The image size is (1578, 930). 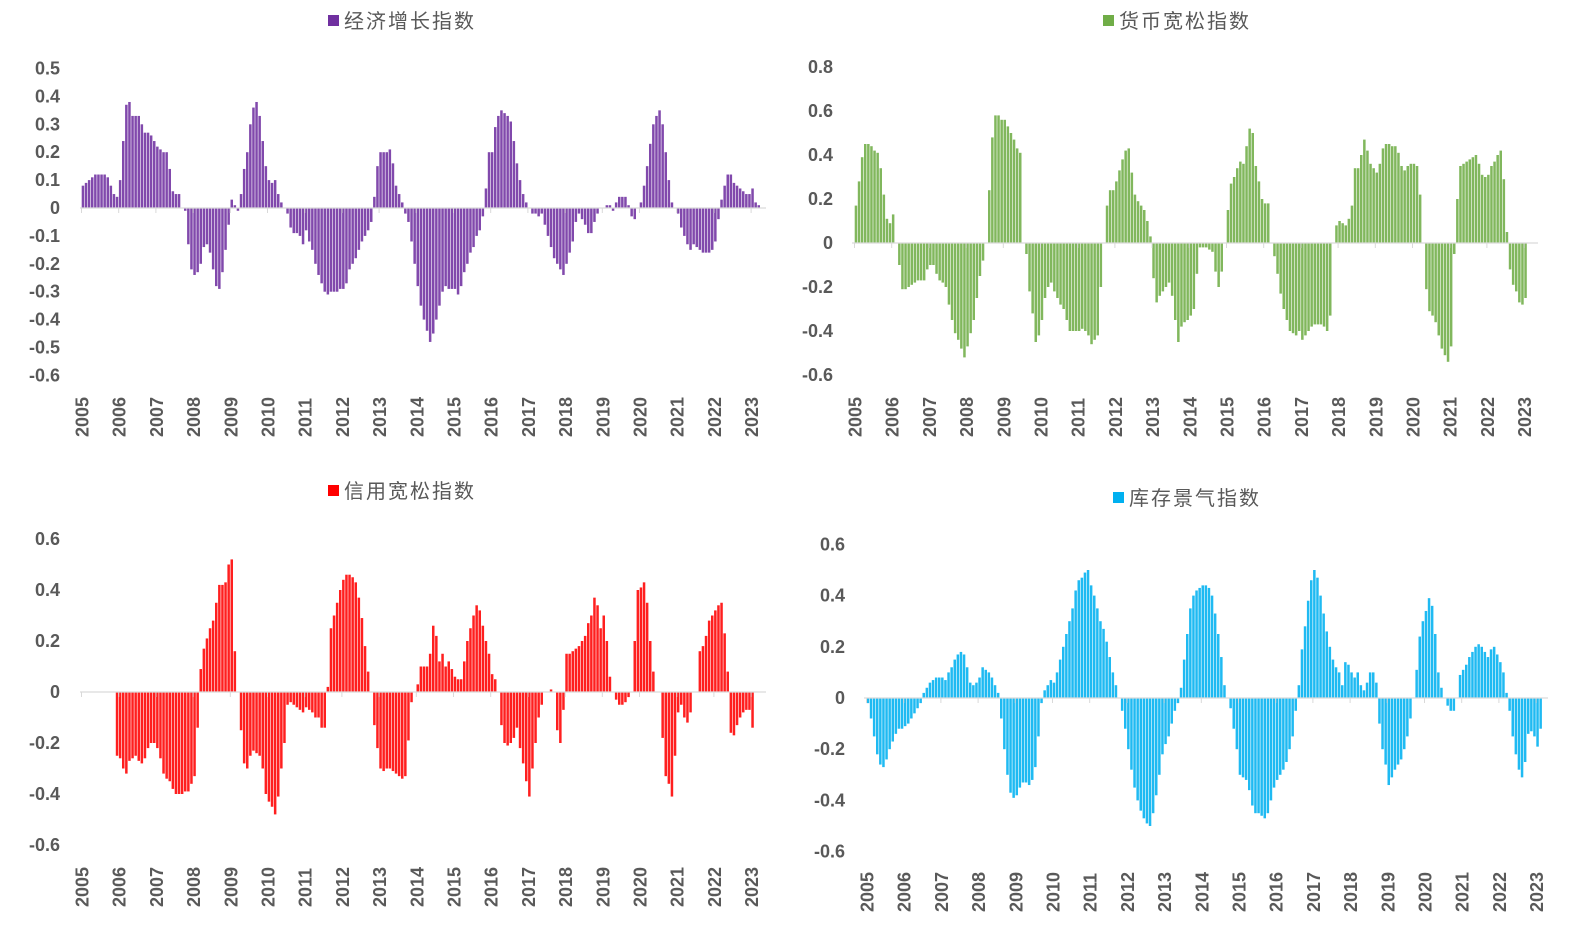 I want to click on bar-series, so click(x=420, y=221).